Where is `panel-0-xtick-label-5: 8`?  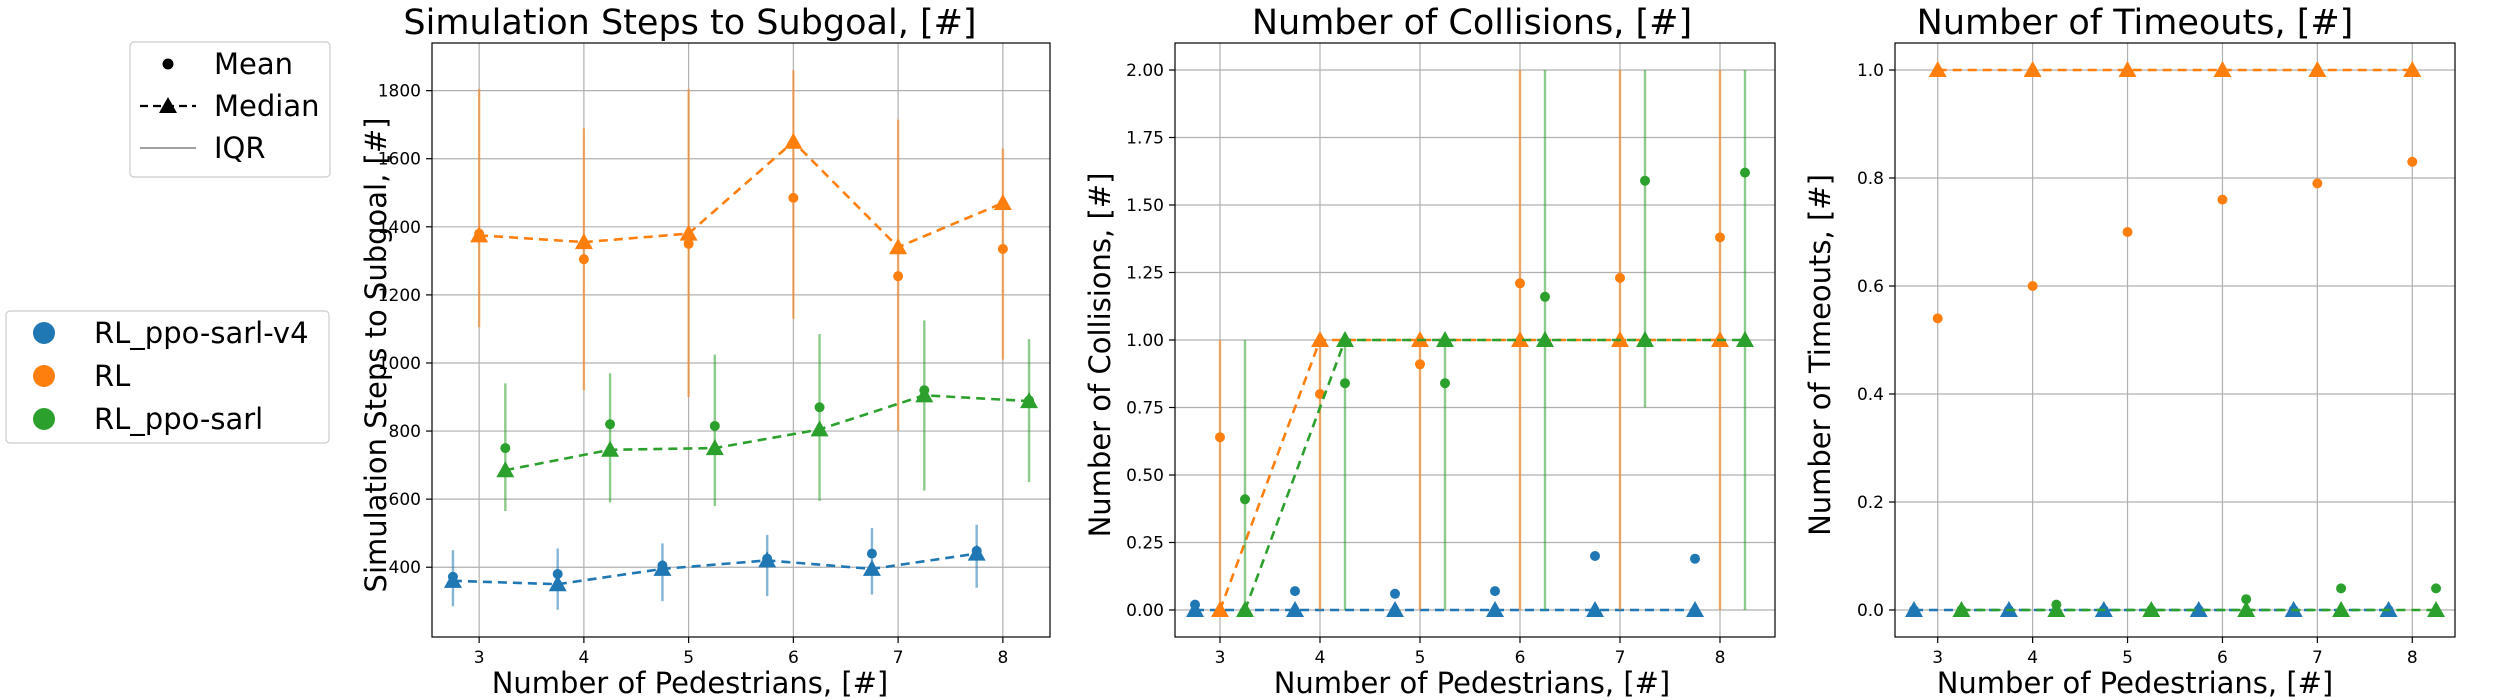 panel-0-xtick-label-5: 8 is located at coordinates (1002, 658).